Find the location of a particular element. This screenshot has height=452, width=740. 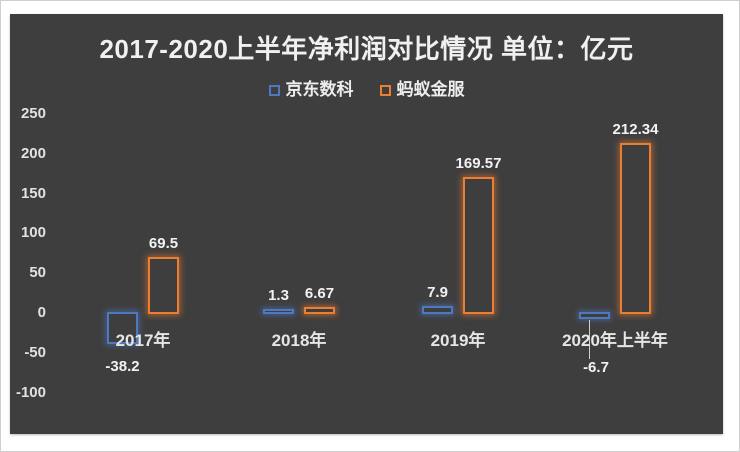

data-label-ant-2020年上半年: 212.34 is located at coordinates (635, 129).